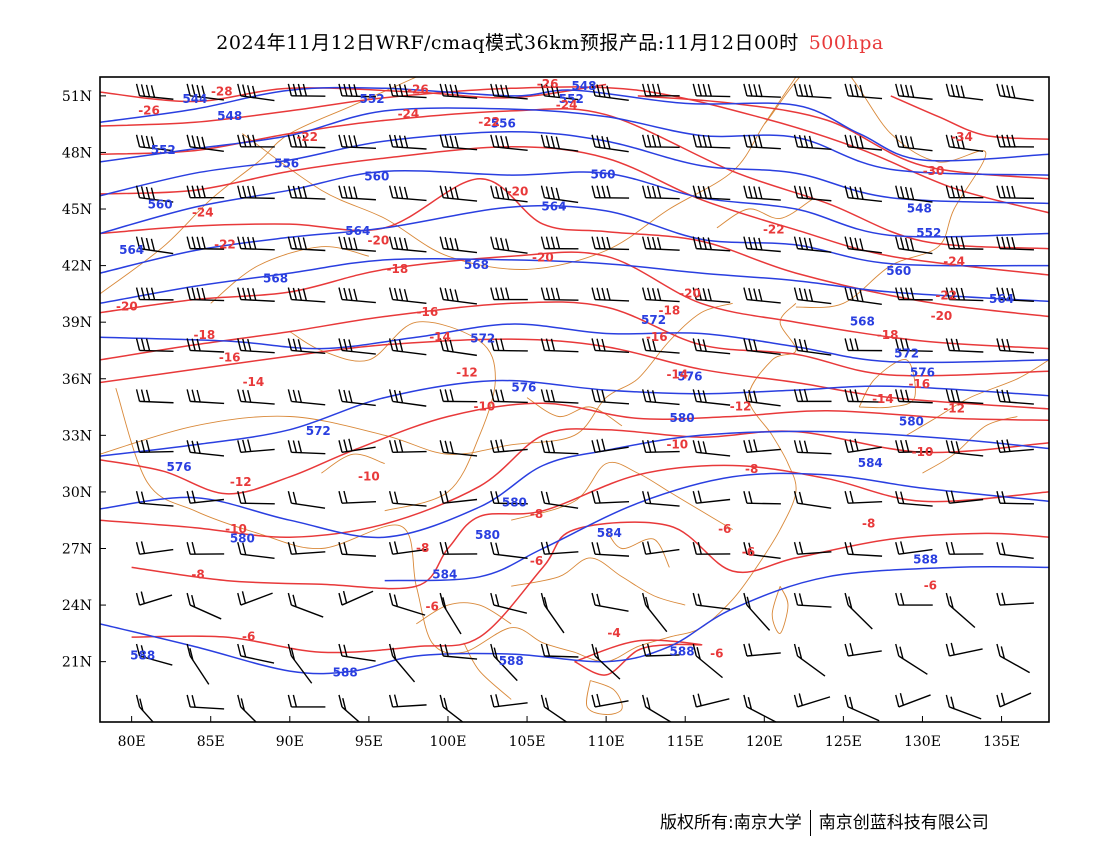 This screenshot has height=850, width=1100. I want to click on lon-tick-label: 95E, so click(369, 742).